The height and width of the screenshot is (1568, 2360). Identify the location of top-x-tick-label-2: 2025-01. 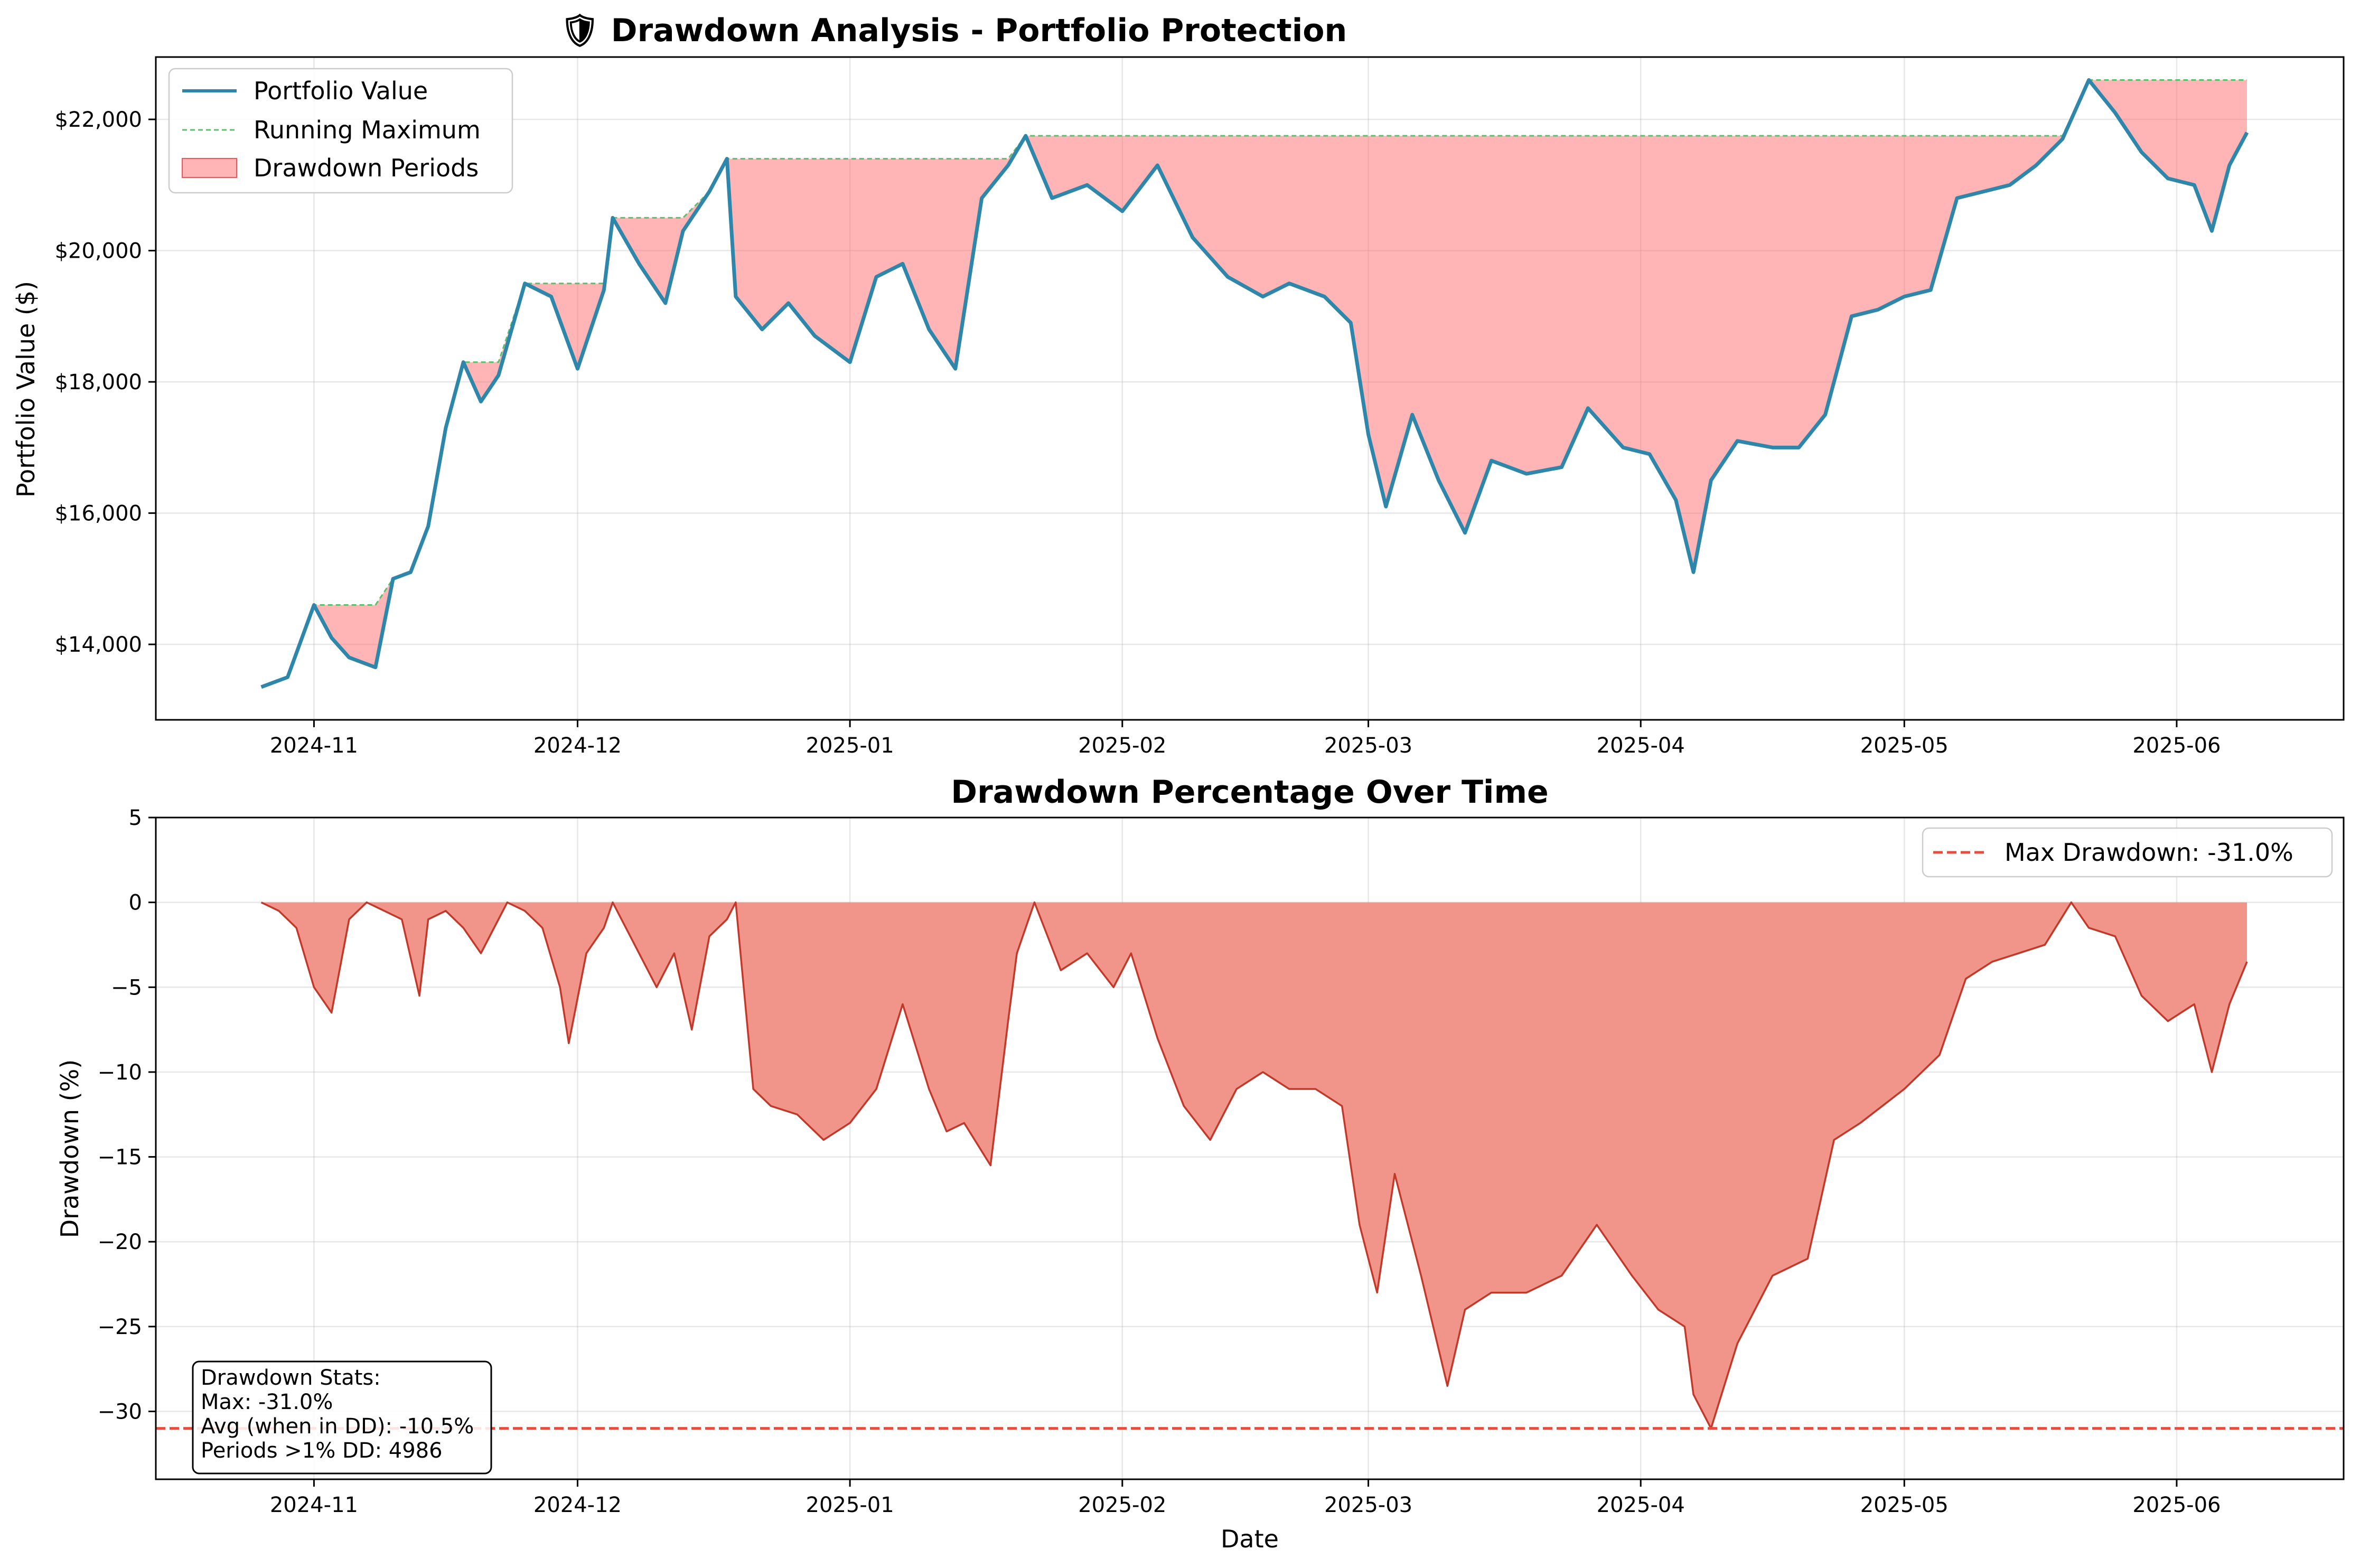
(850, 746).